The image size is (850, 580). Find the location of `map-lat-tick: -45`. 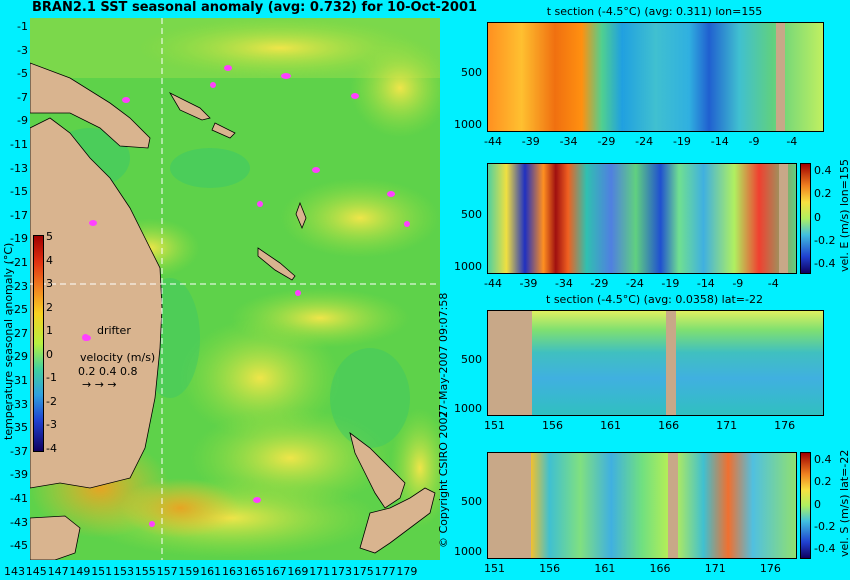

map-lat-tick: -45 is located at coordinates (19, 546).